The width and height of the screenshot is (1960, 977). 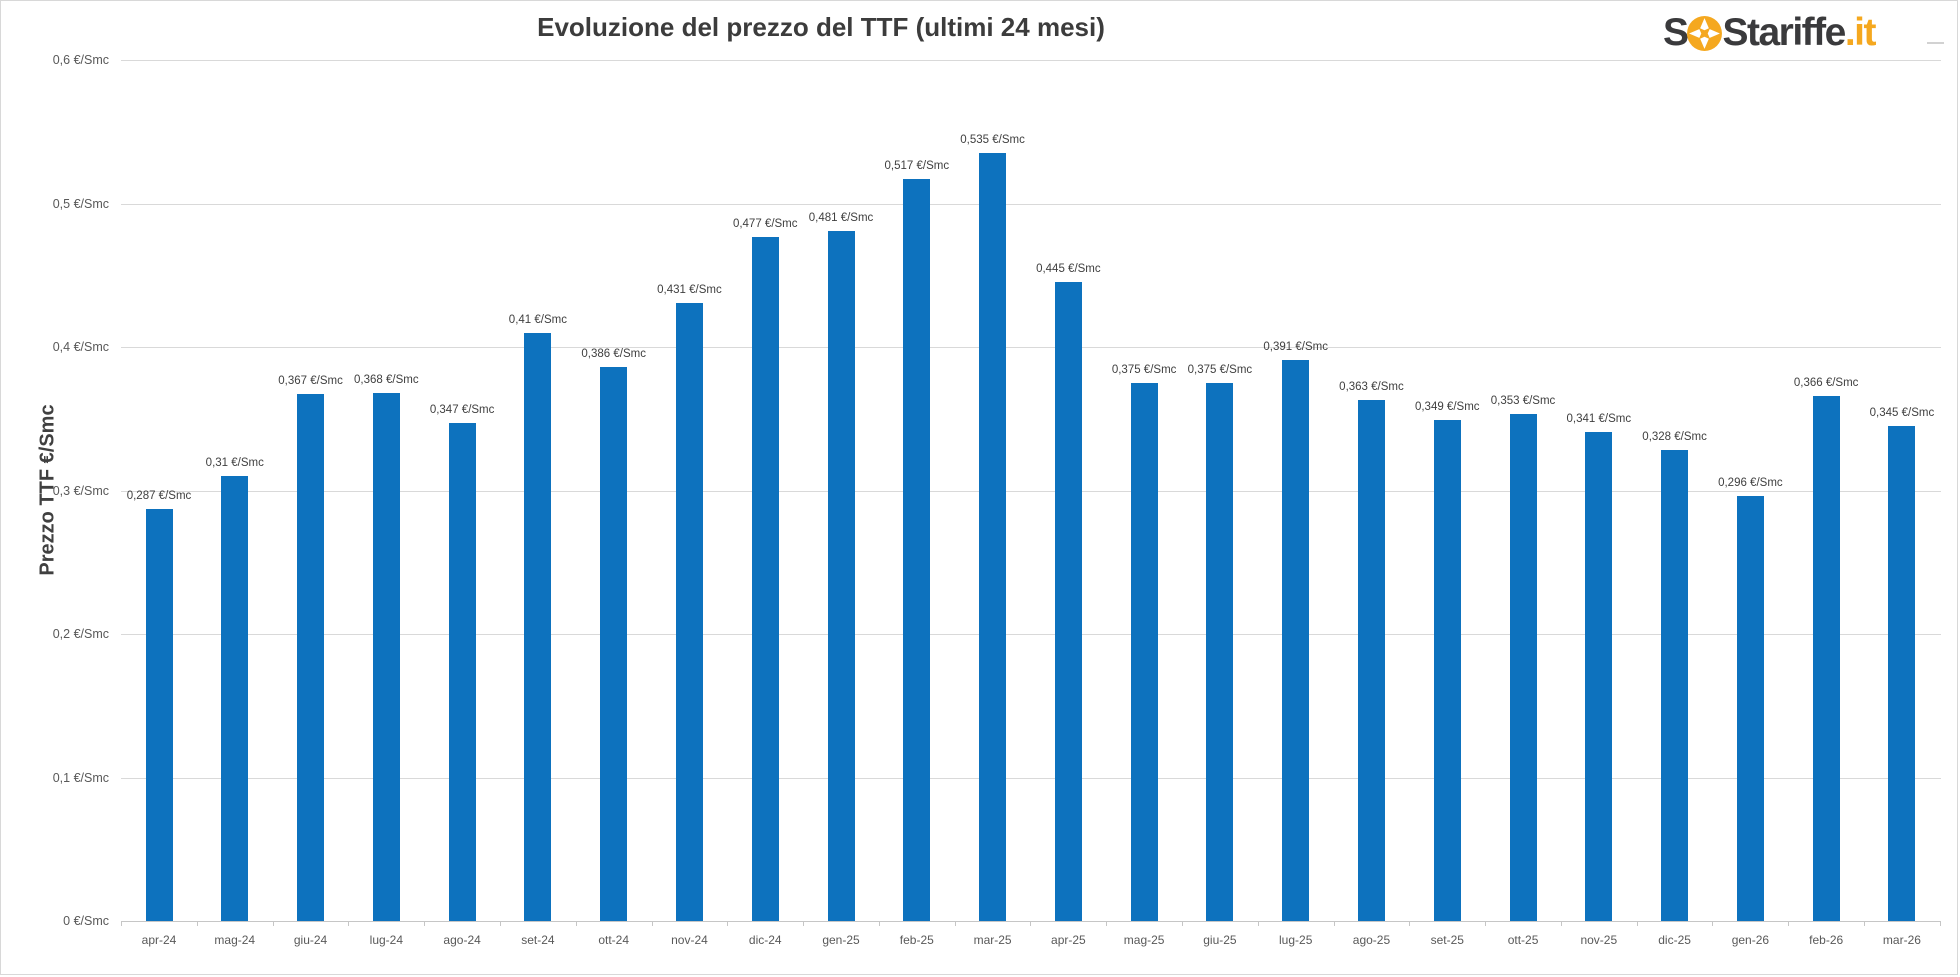 What do you see at coordinates (159, 496) in the screenshot?
I see `bar-value-label: 0,287 €/Smc` at bounding box center [159, 496].